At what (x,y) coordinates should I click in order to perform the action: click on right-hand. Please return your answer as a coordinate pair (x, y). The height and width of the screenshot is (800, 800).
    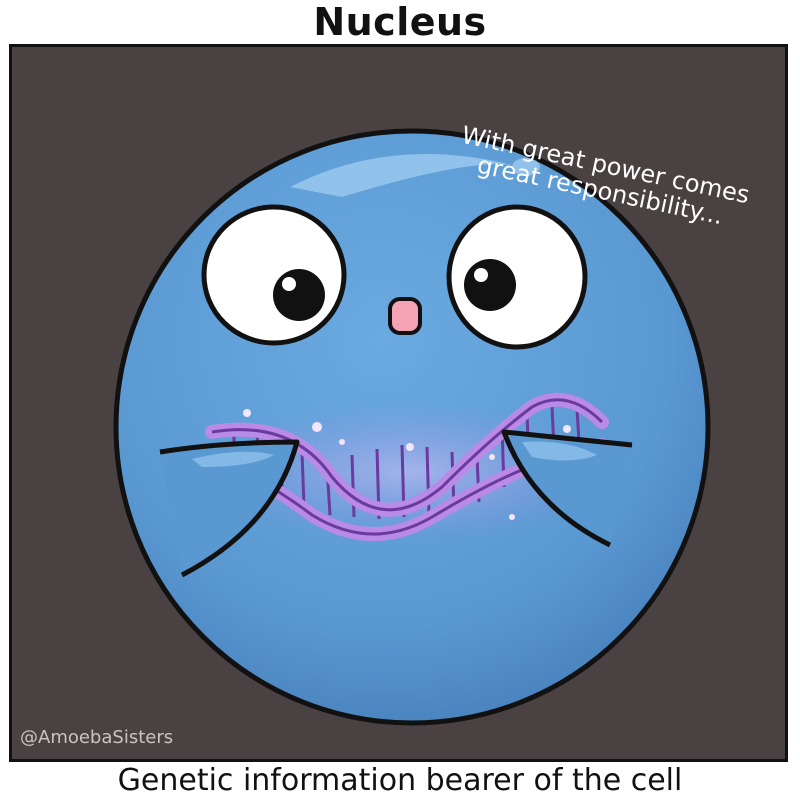
    Looking at the image, I should click on (567, 488).